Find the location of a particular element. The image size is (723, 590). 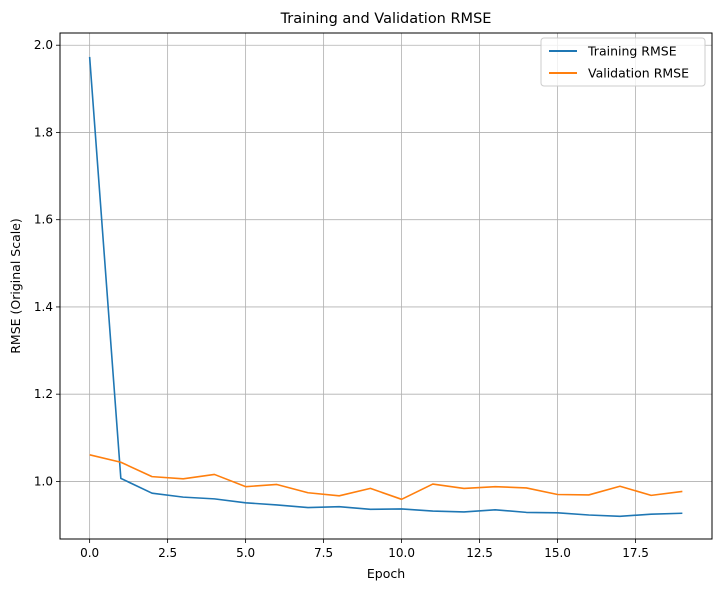

x-tick-label: 7.5 is located at coordinates (323, 553).